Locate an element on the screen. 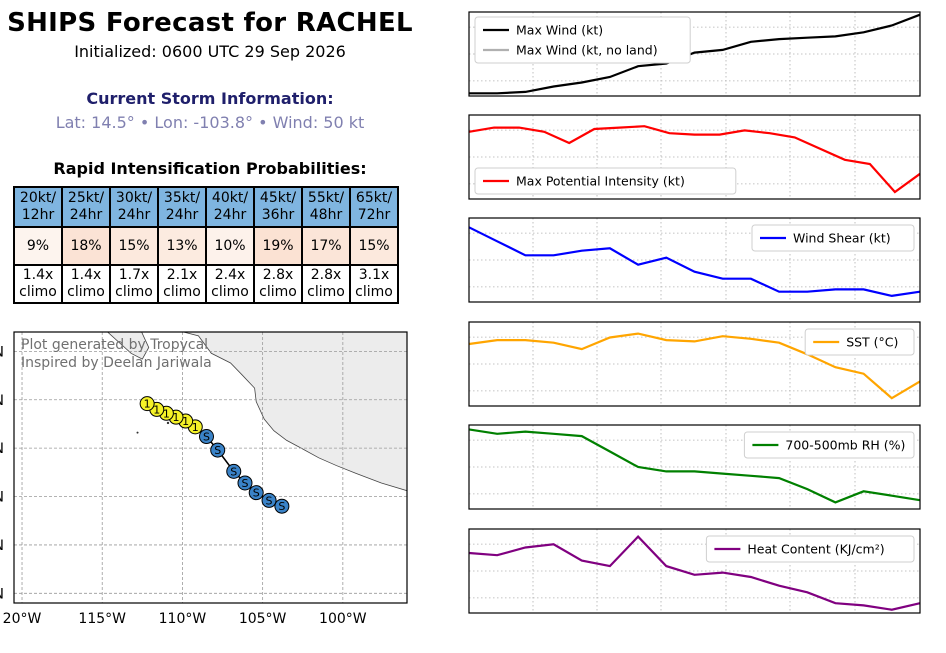 This screenshot has width=946, height=653. map-lon-tick-label: 115°W is located at coordinates (102, 619).